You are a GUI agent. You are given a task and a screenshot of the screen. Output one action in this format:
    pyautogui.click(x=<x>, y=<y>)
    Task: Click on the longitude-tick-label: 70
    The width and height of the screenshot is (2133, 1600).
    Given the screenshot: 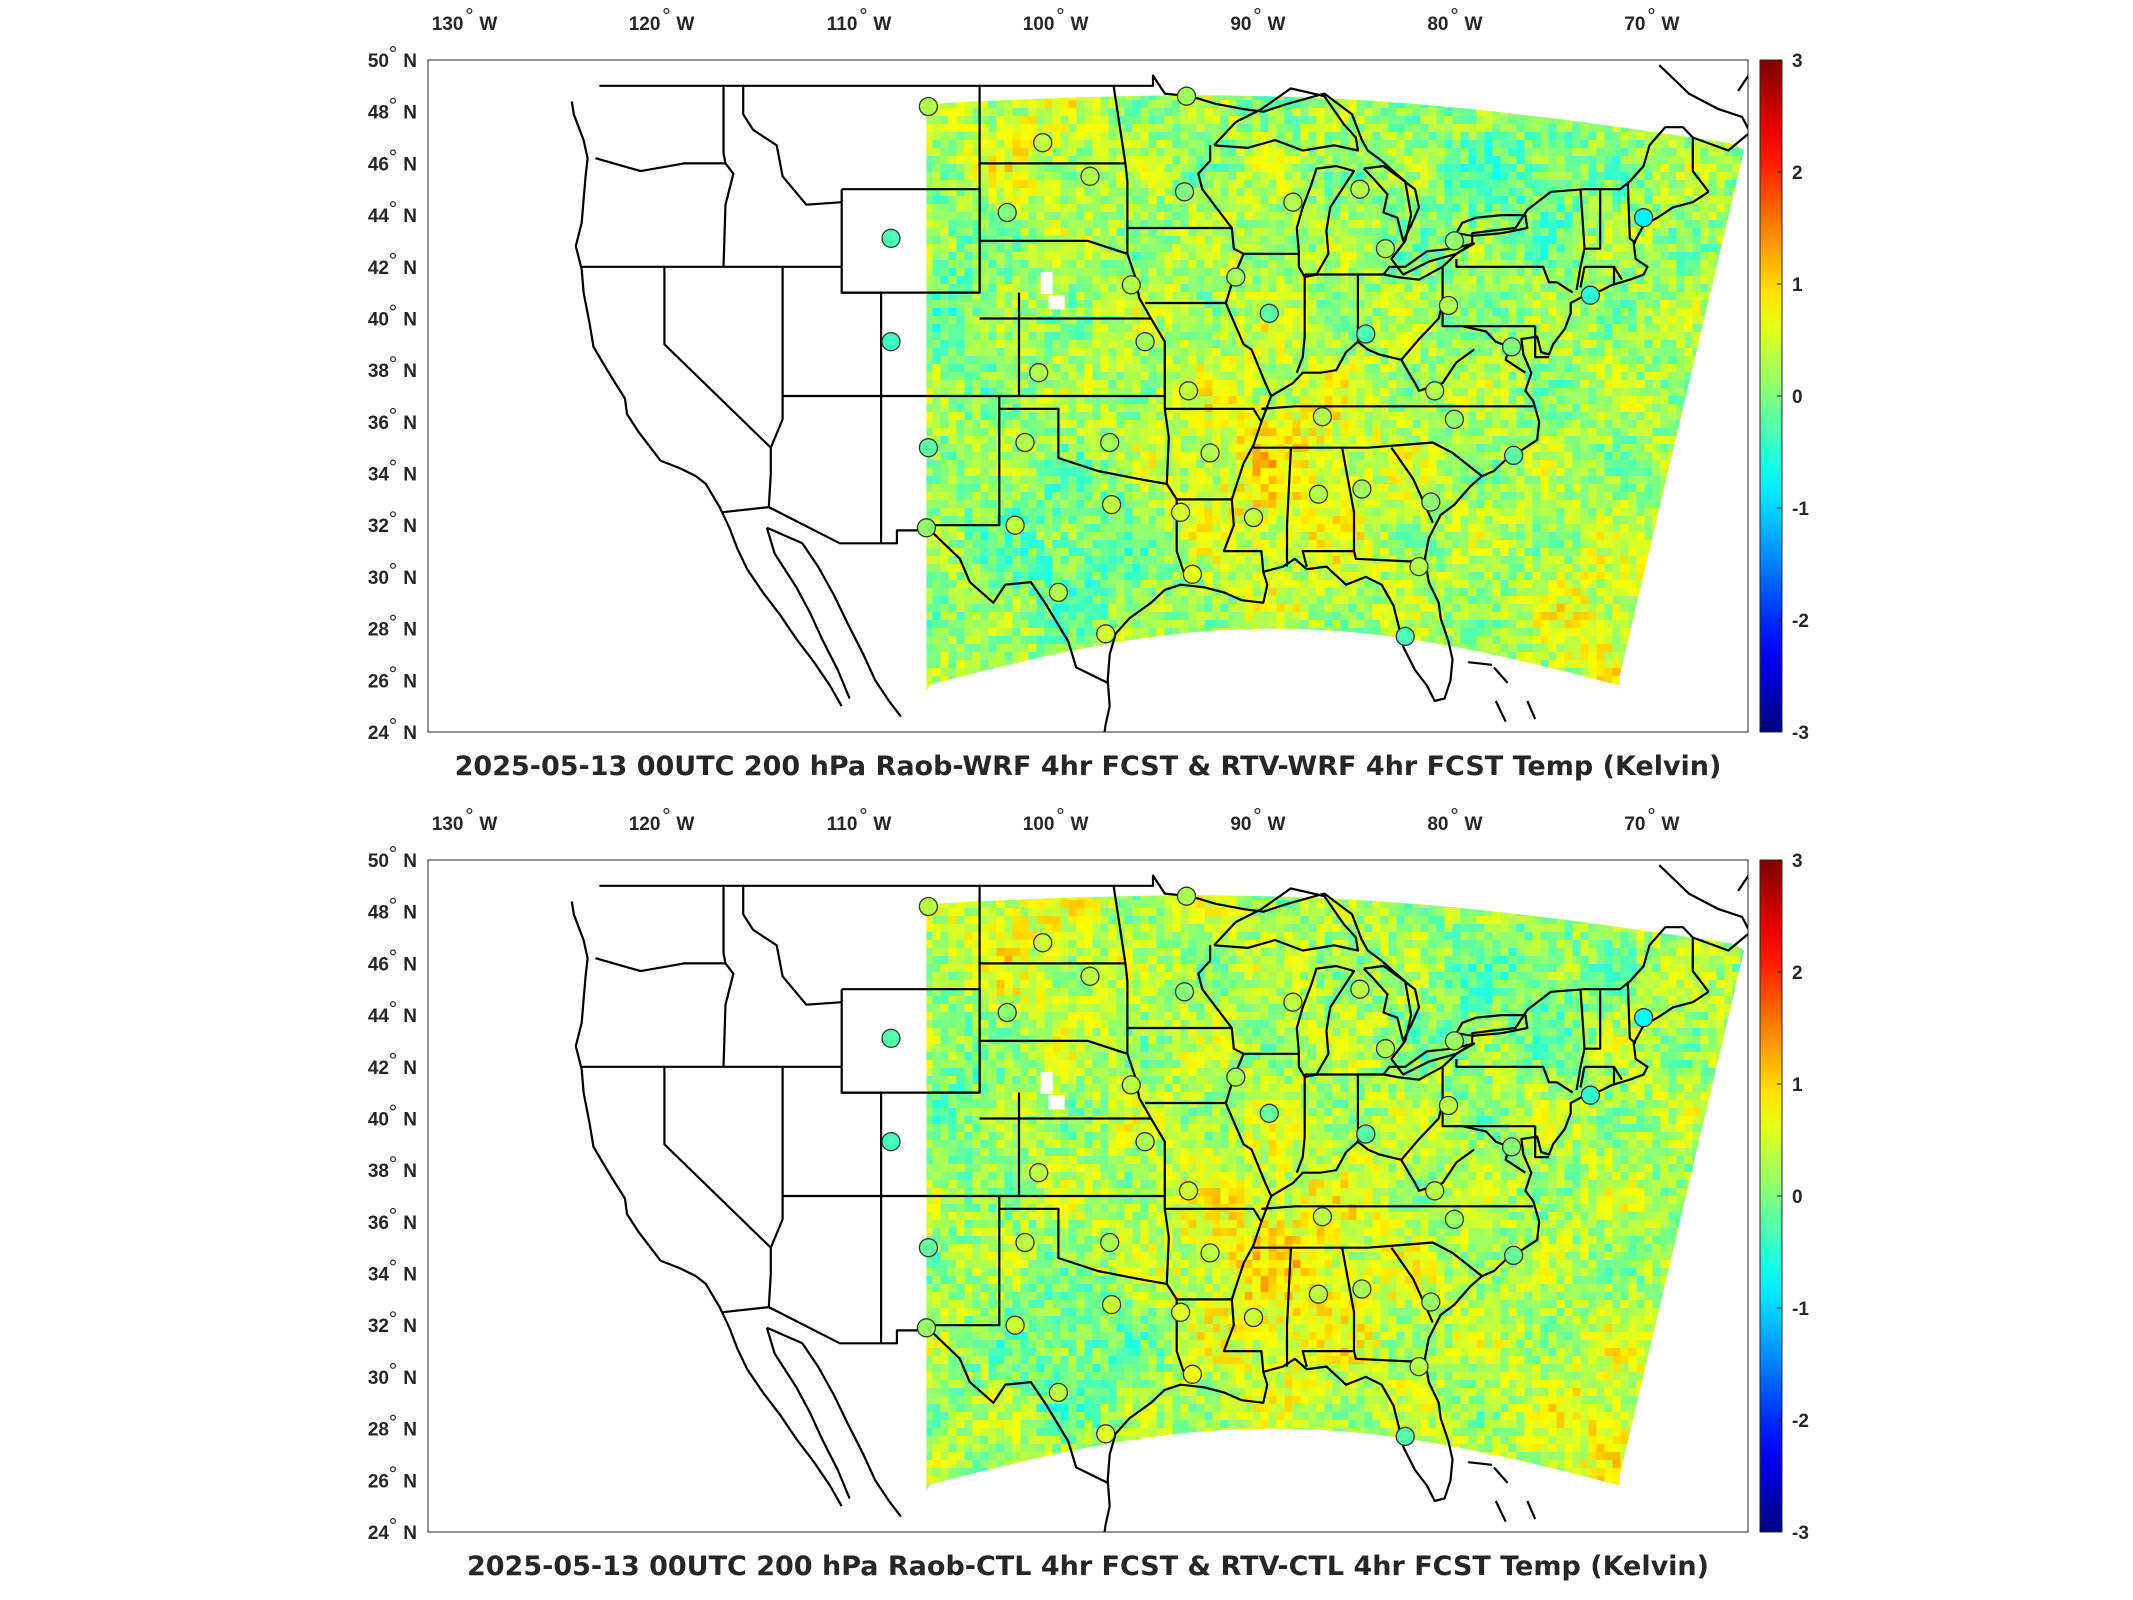 What is the action you would take?
    pyautogui.click(x=1634, y=824)
    